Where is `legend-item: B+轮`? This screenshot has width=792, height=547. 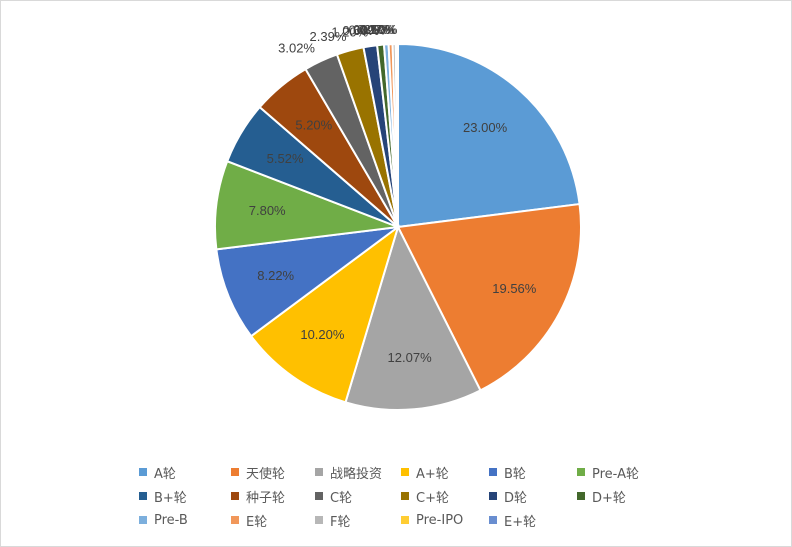 legend-item: B+轮 is located at coordinates (163, 496).